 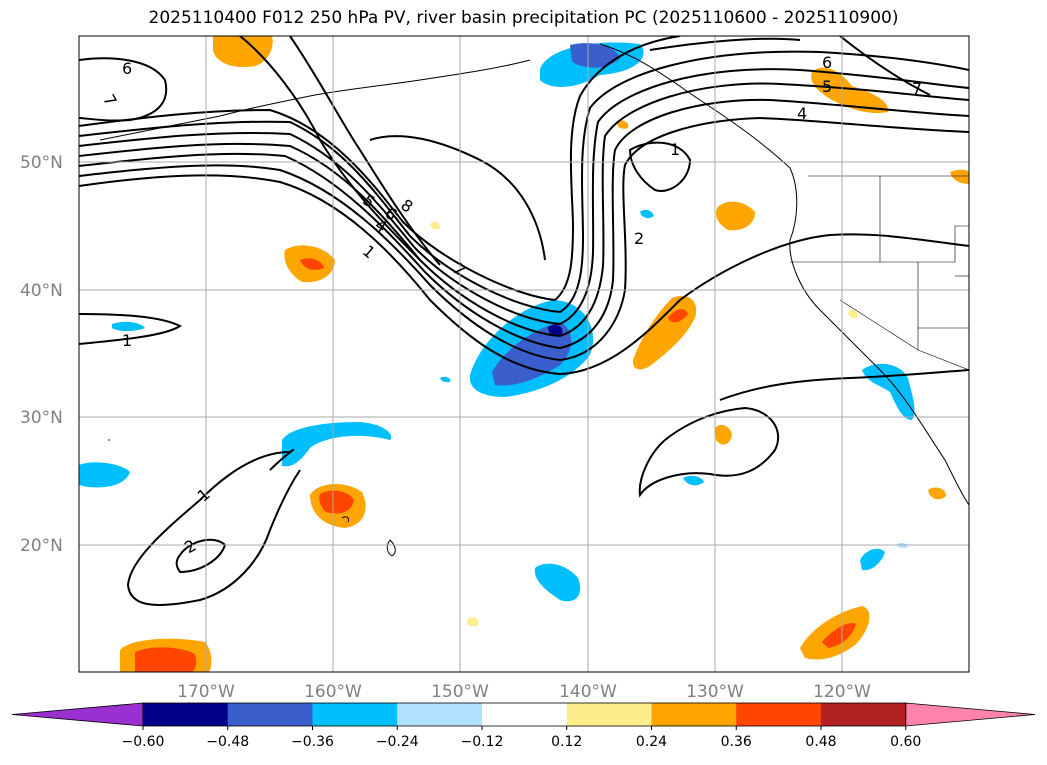 What do you see at coordinates (524, 692) in the screenshot?
I see `lon-labels: 170°W 160°W 150°W 140°W 130°W 120°W` at bounding box center [524, 692].